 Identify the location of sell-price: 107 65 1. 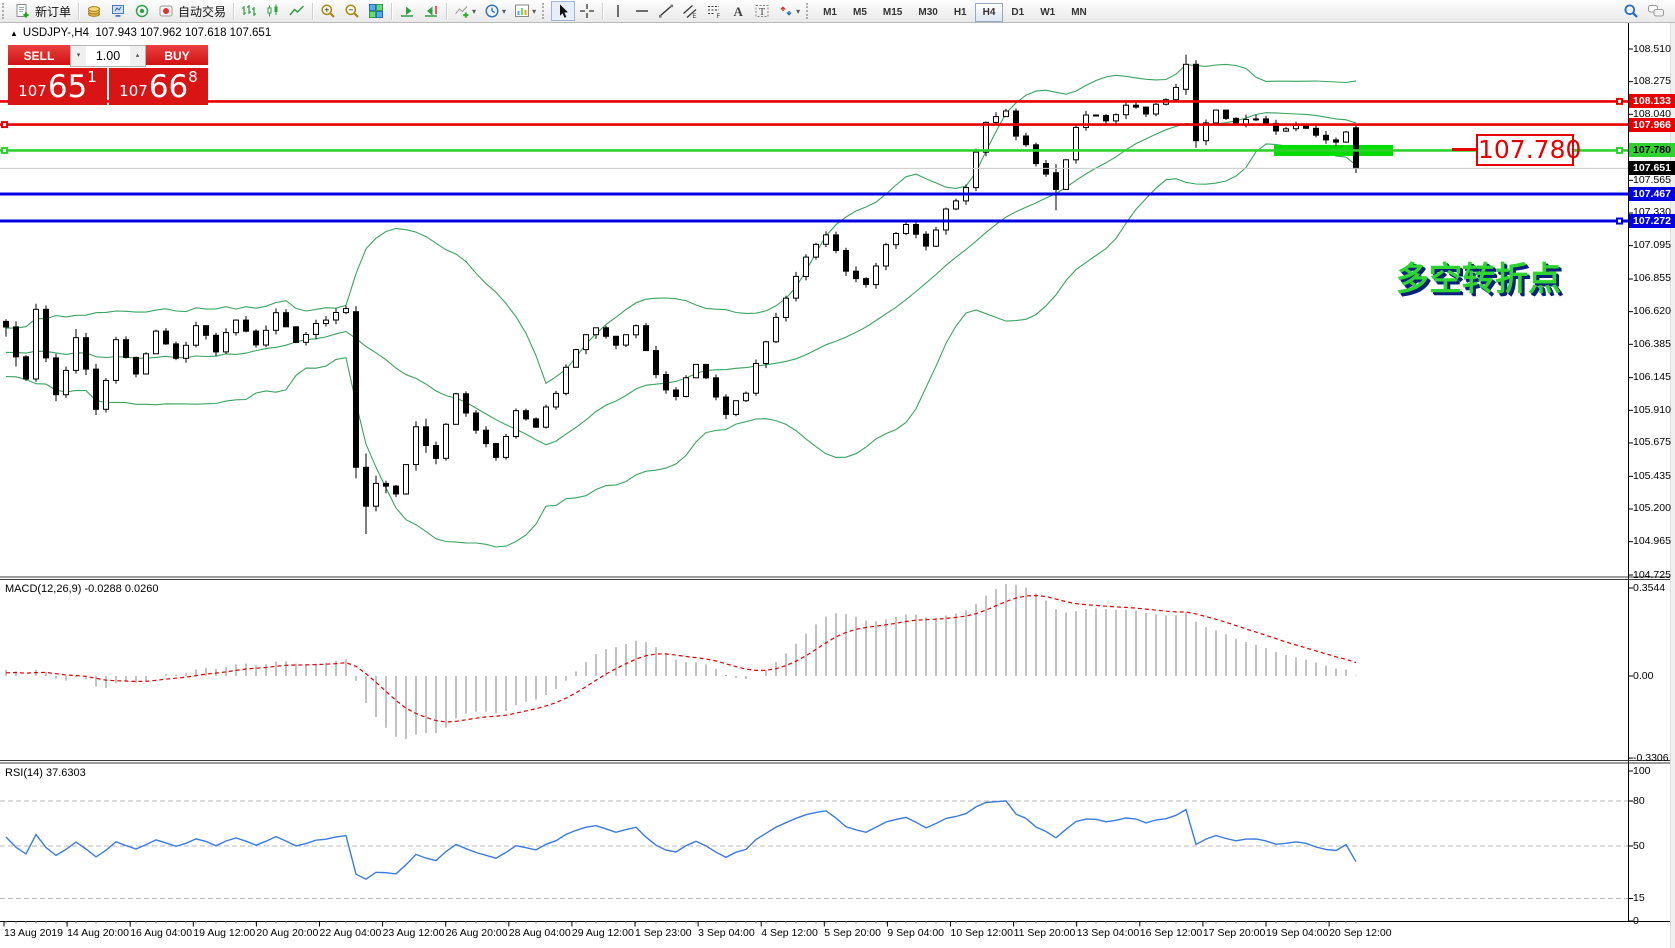
(57, 86).